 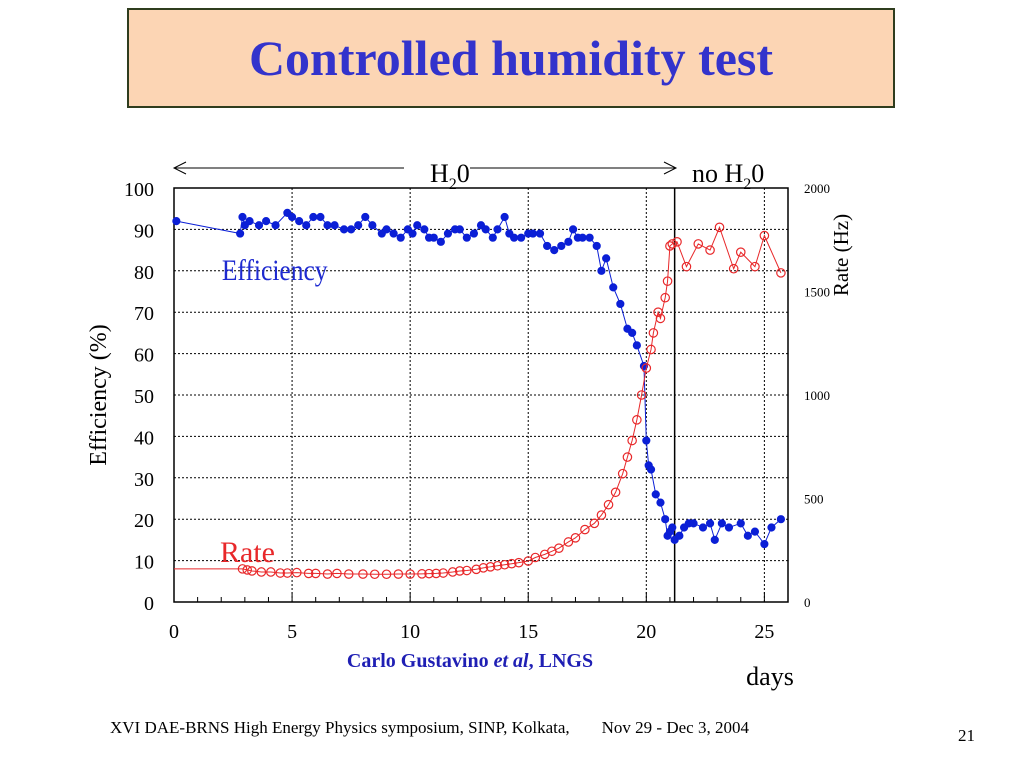 What do you see at coordinates (144, 356) in the screenshot?
I see `y-left-tick-label: 60` at bounding box center [144, 356].